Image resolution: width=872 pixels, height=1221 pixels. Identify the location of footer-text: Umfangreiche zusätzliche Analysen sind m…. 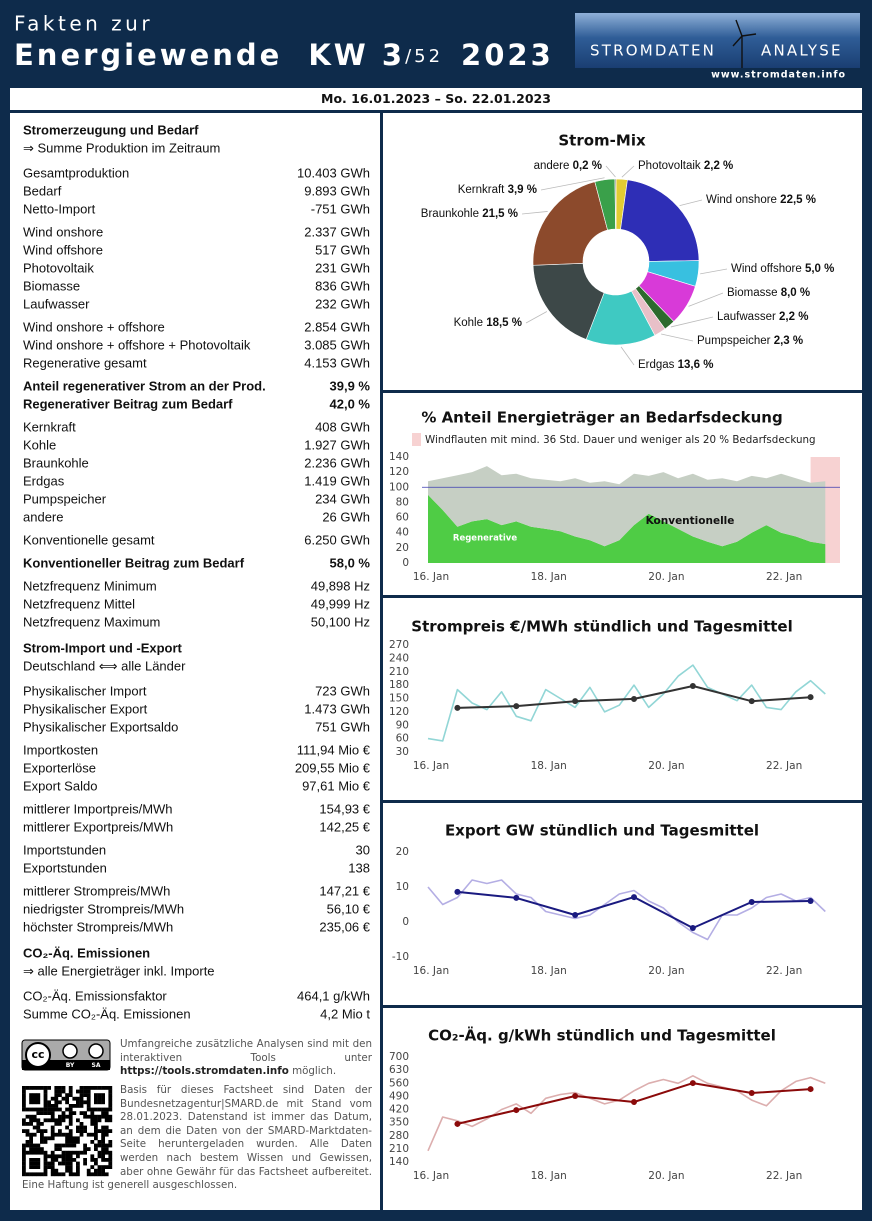
(246, 1051).